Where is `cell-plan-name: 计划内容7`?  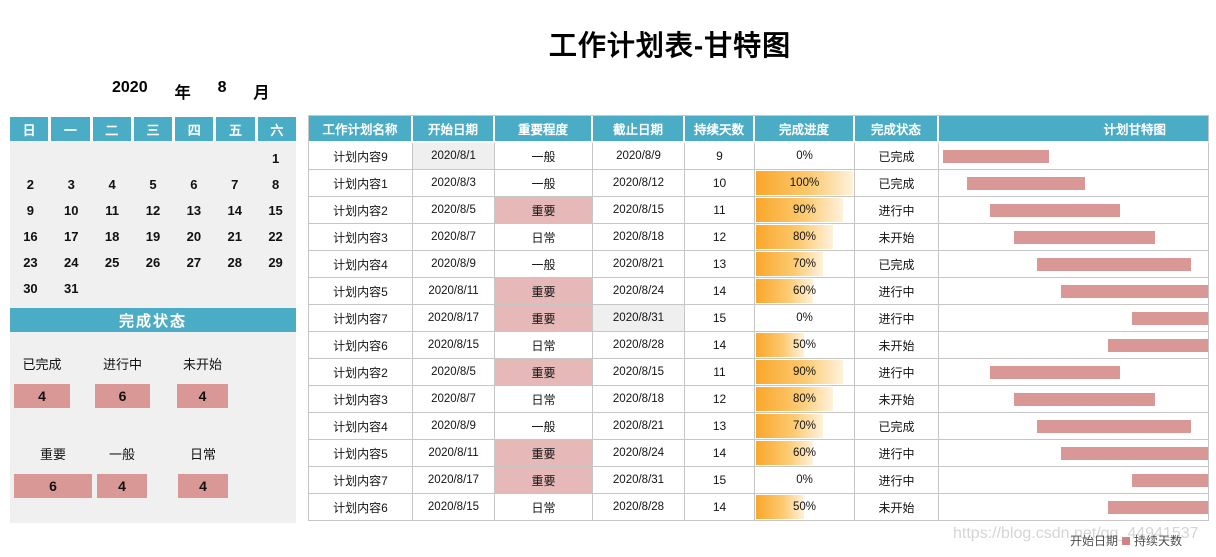
cell-plan-name: 计划内容7 is located at coordinates (361, 480).